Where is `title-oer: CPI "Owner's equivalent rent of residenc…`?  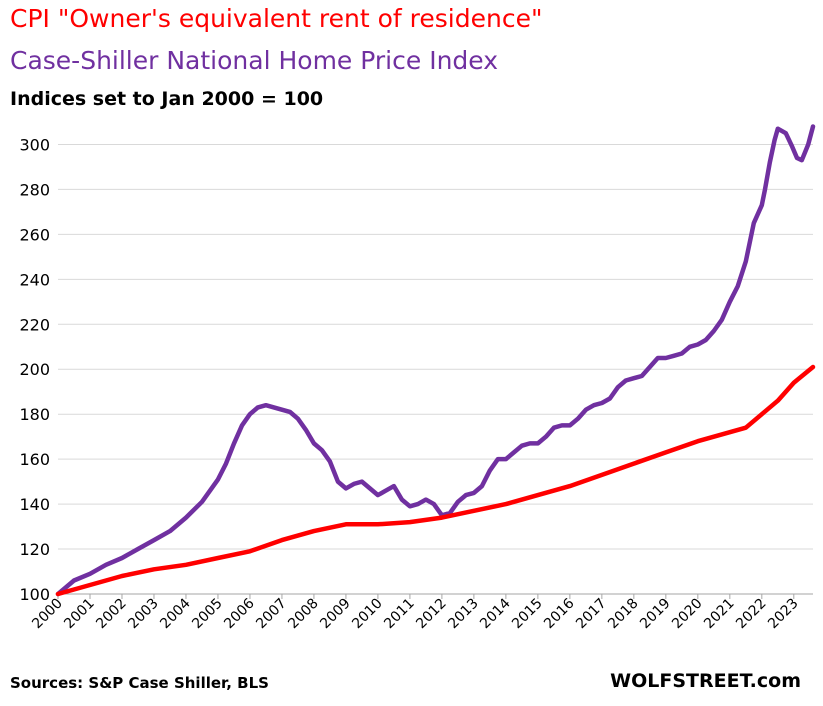 title-oer: CPI "Owner's equivalent rent of residenc… is located at coordinates (276, 18).